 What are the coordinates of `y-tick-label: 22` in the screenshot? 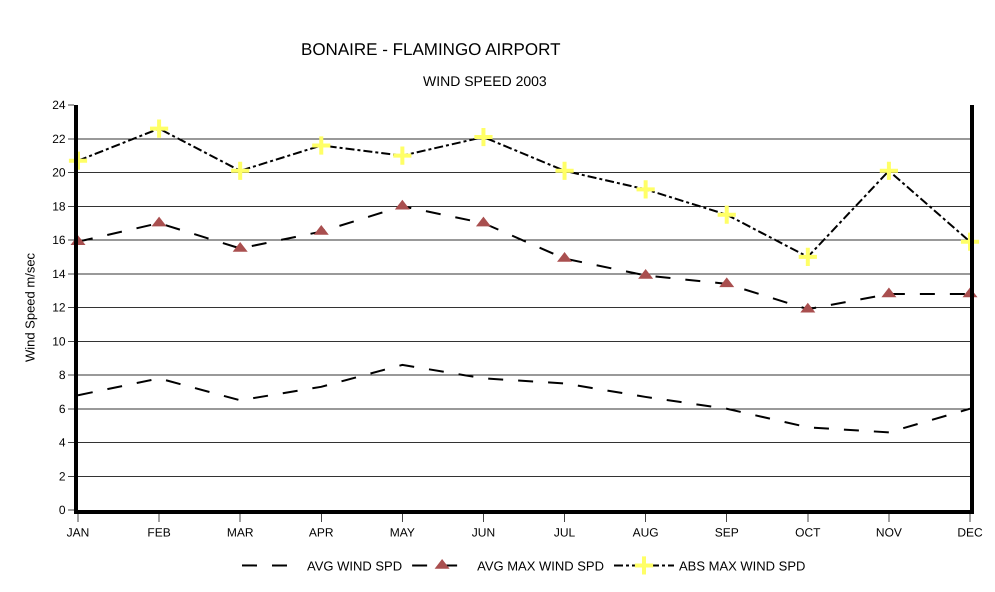 It's located at (59, 139).